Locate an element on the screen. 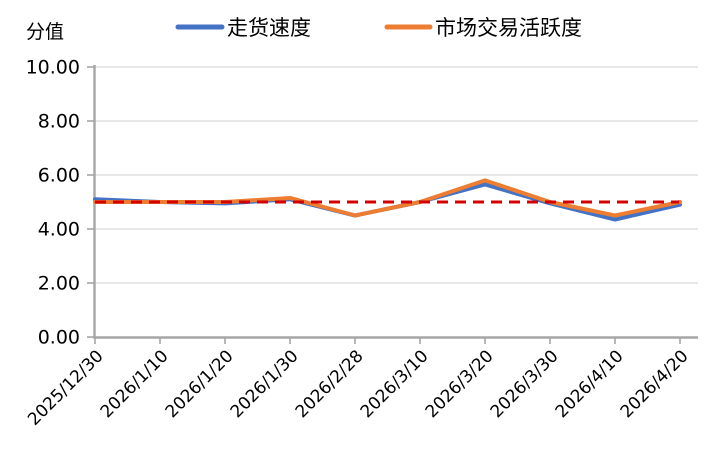 The height and width of the screenshot is (470, 711). x-tick-label: 2026/2/28 is located at coordinates (330, 384).